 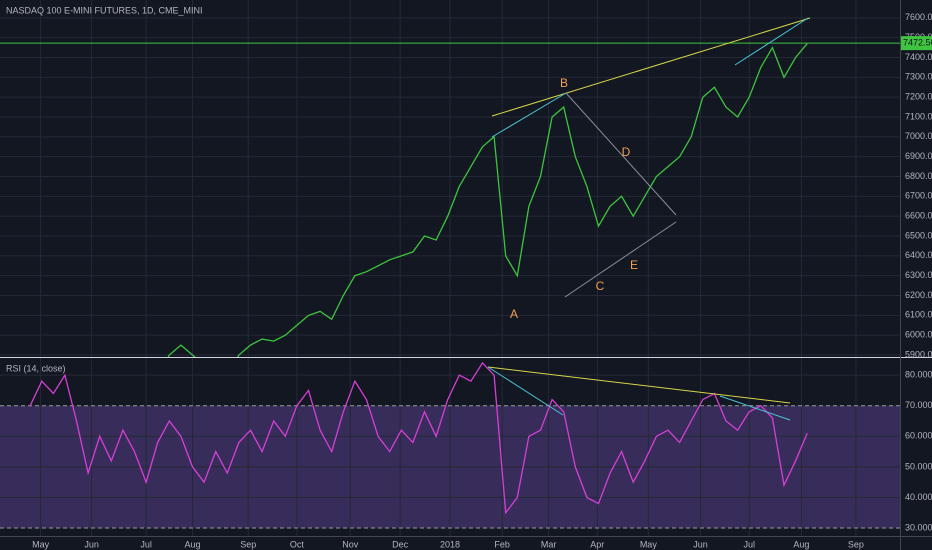 What do you see at coordinates (549, 544) in the screenshot?
I see `x-tick-label: Mar` at bounding box center [549, 544].